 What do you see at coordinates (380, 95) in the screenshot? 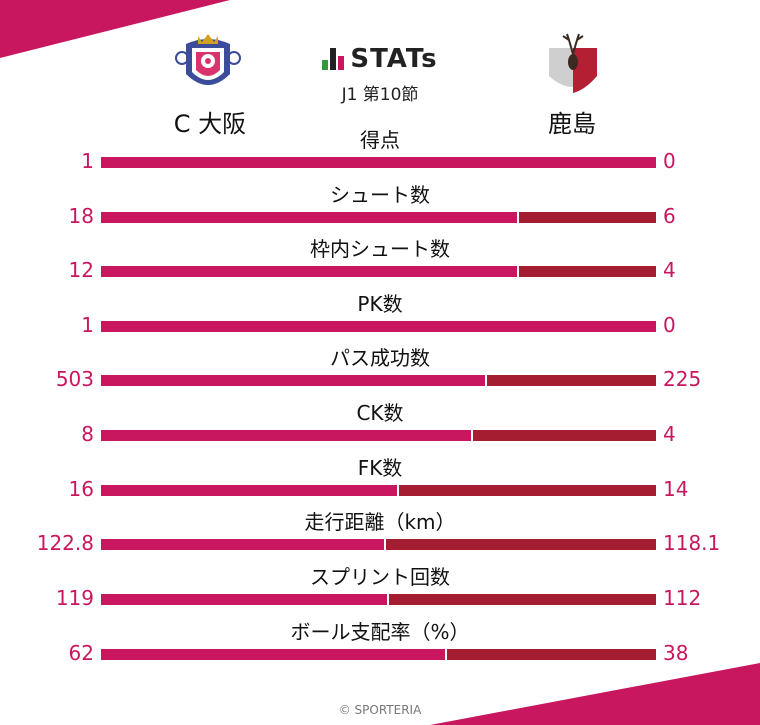
I see `match-round: J1 第10節` at bounding box center [380, 95].